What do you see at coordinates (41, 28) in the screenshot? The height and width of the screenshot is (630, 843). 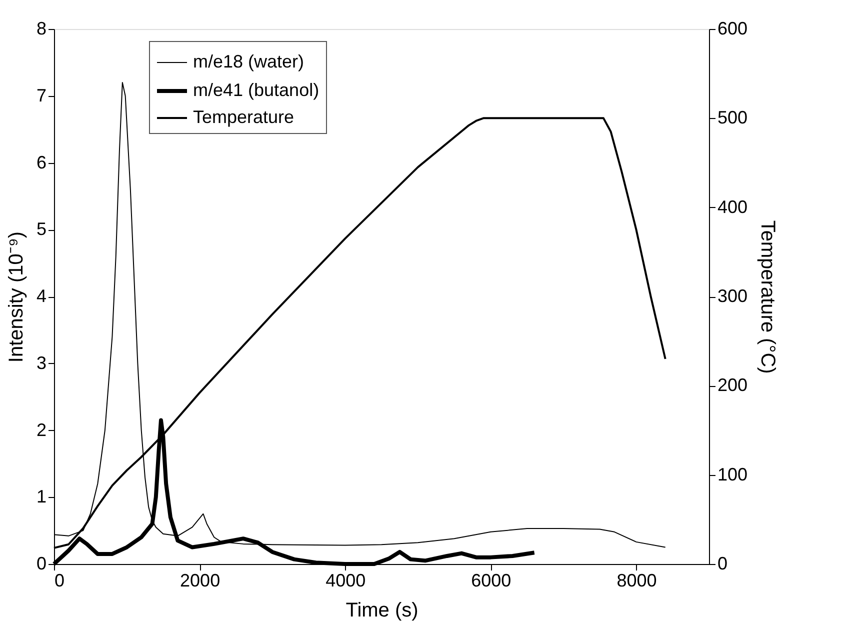 I see `y-tick-label: 8` at bounding box center [41, 28].